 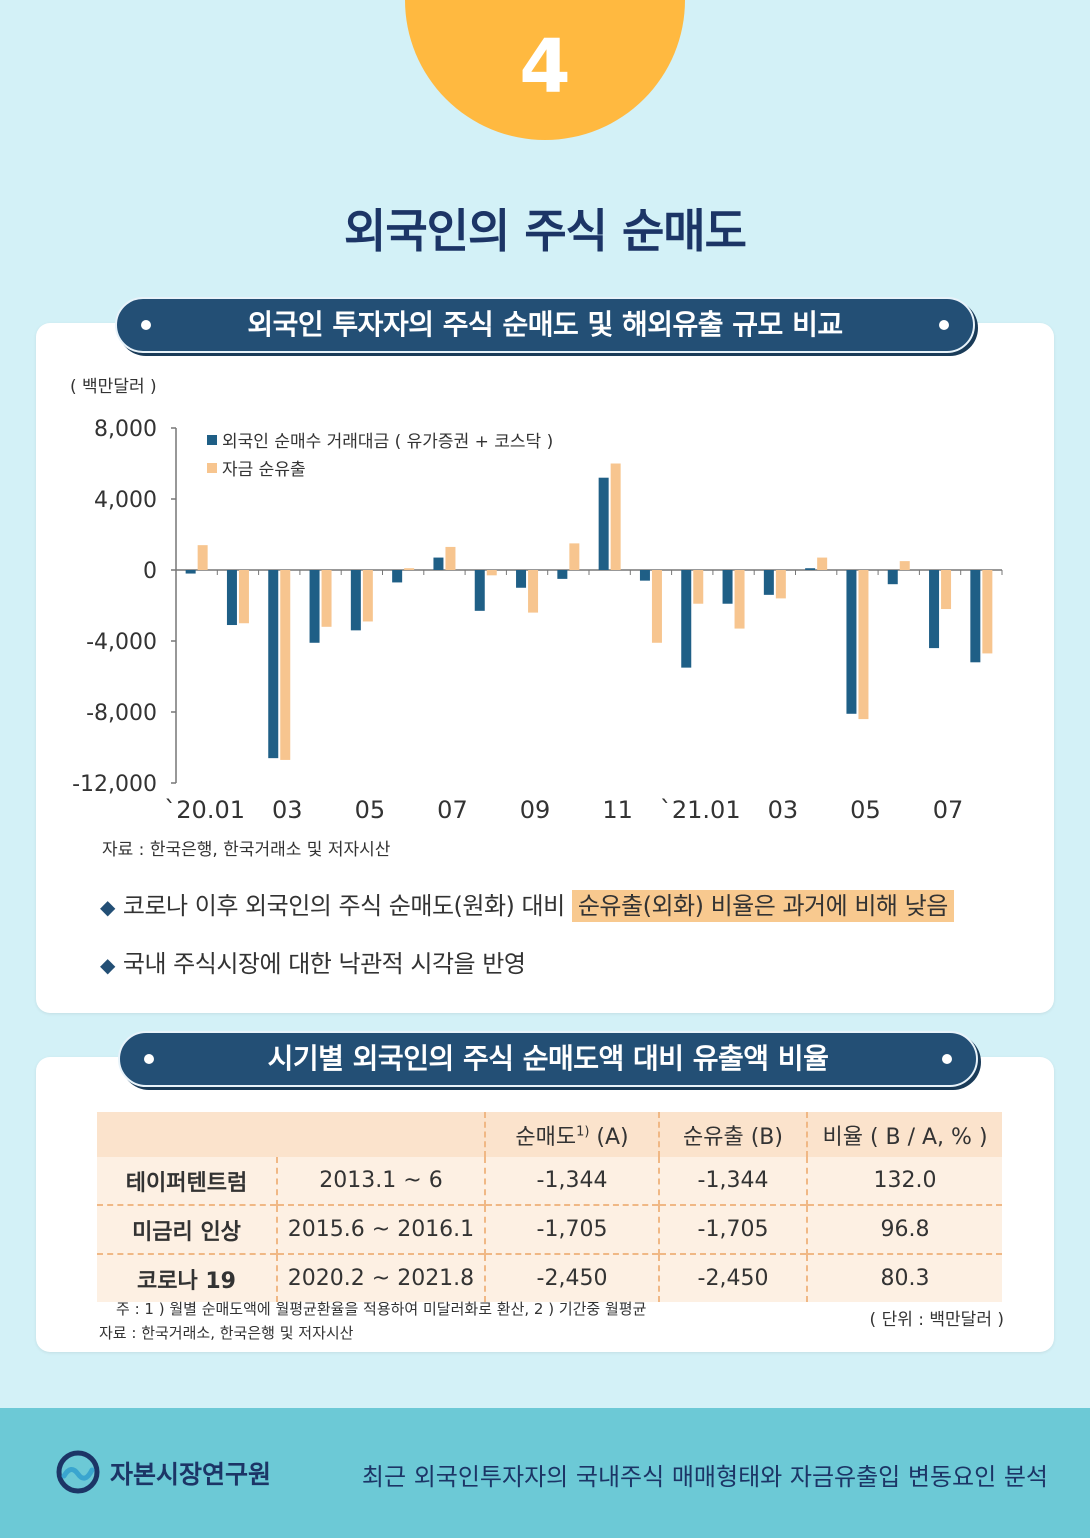 I want to click on table-row: 테이퍼텐트럼 2013.1 ~ 6 -1,344 -1,344 132.0, so click(x=549, y=1181).